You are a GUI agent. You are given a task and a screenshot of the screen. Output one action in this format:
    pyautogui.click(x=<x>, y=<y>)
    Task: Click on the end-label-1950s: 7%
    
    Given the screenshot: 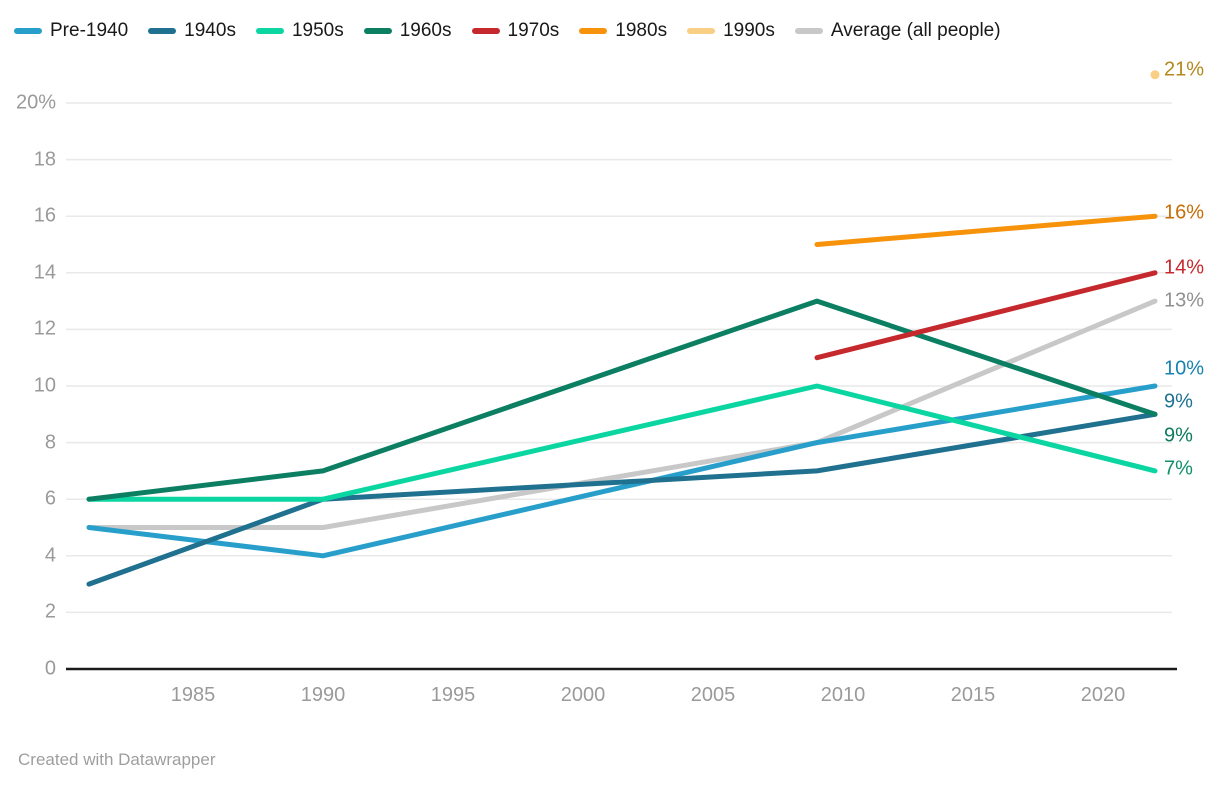 What is the action you would take?
    pyautogui.click(x=1178, y=468)
    